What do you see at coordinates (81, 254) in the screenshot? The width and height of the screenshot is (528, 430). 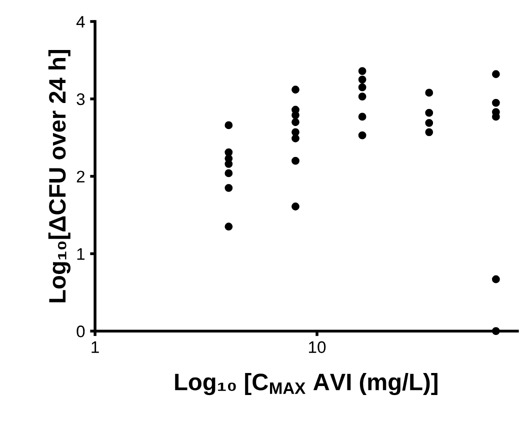 I see `y-tick-label: 1` at bounding box center [81, 254].